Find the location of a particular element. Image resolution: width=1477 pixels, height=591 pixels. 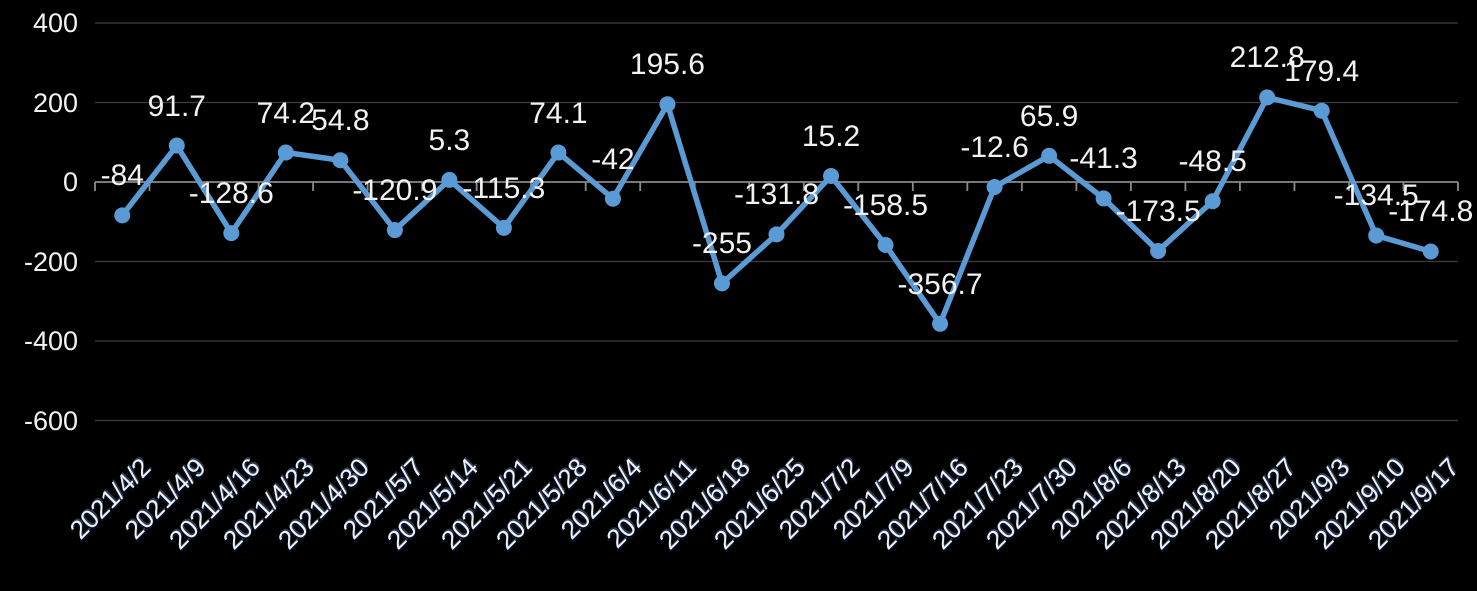

data-label: 65.9 is located at coordinates (1049, 116).